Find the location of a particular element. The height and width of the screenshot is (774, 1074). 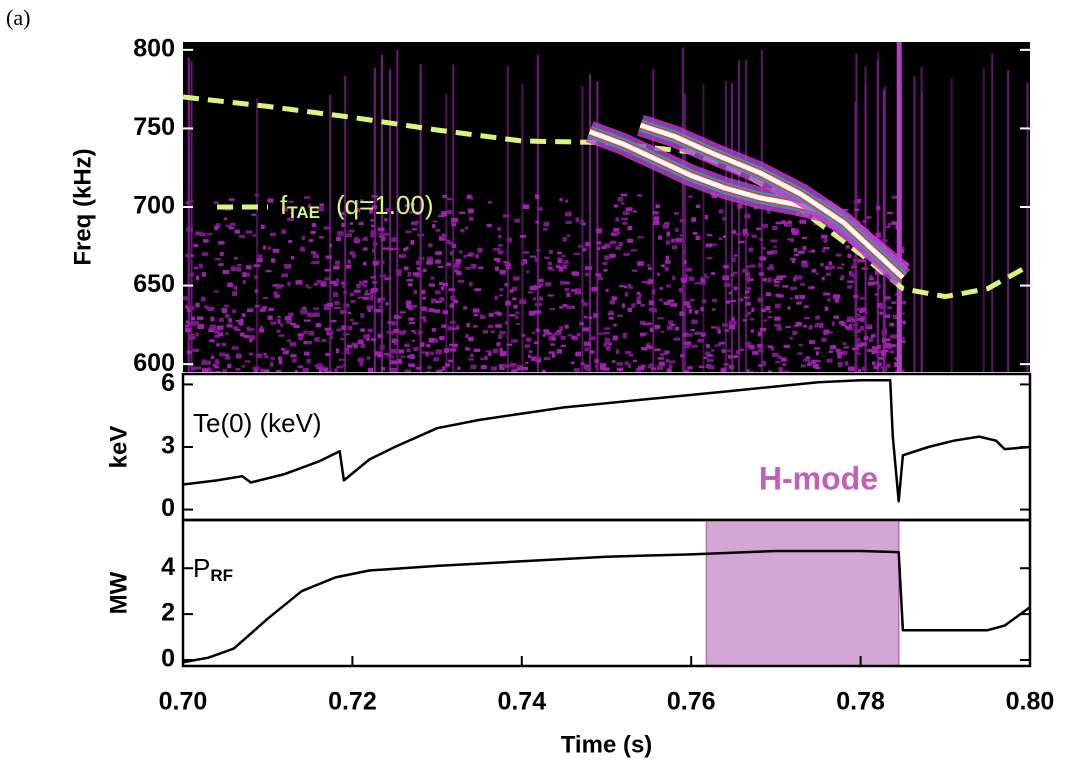

y-tick-label: 2 is located at coordinates (168, 613).